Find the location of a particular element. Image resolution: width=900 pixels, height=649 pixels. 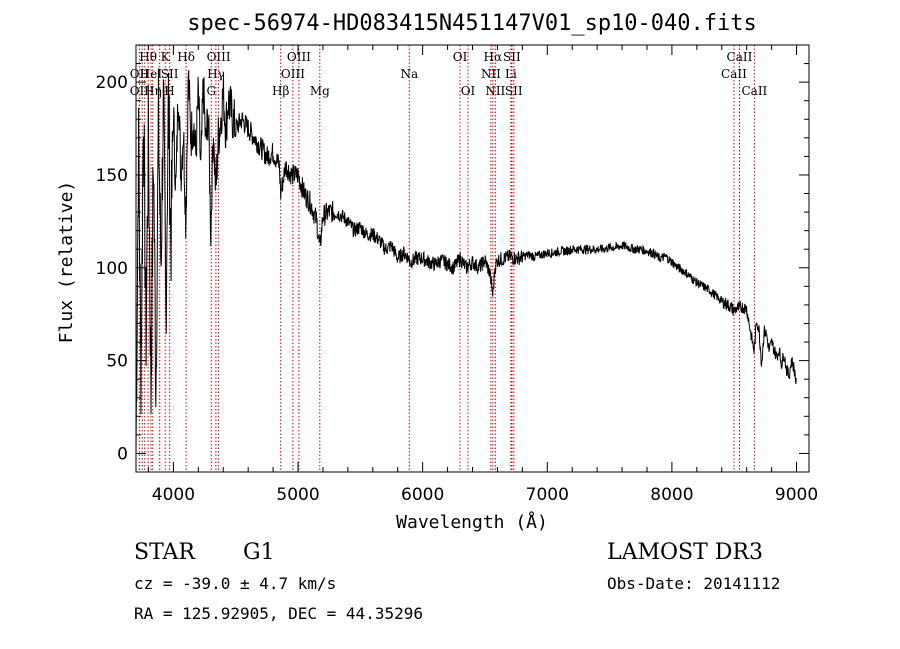

line-label-17: OI is located at coordinates (460, 57).